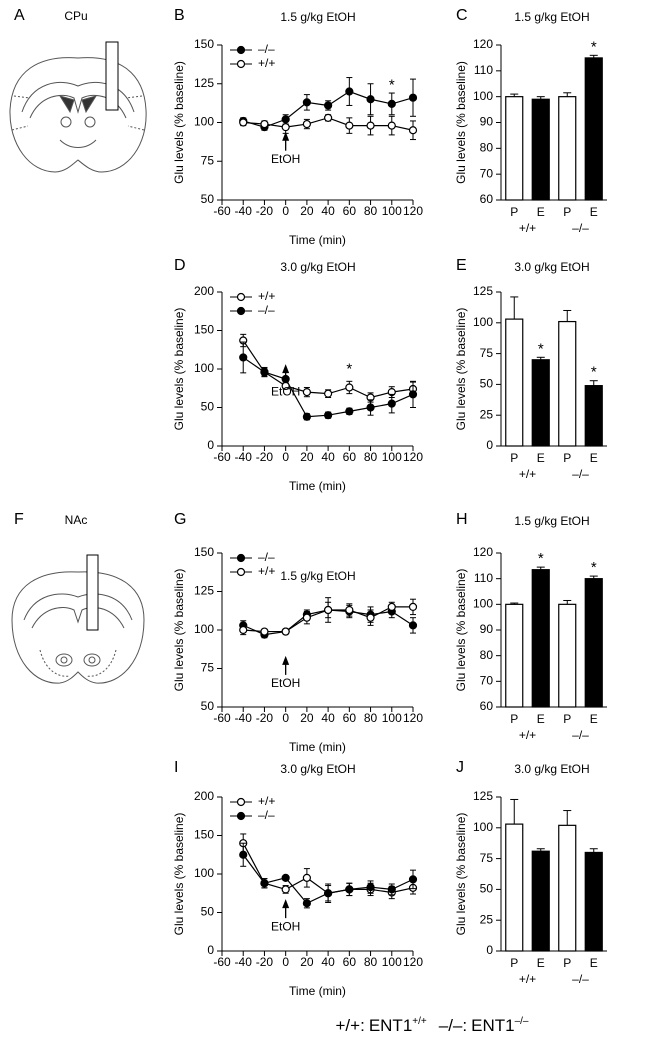 This screenshot has width=645, height=1050. I want to click on group-label: +/+, so click(527, 474).